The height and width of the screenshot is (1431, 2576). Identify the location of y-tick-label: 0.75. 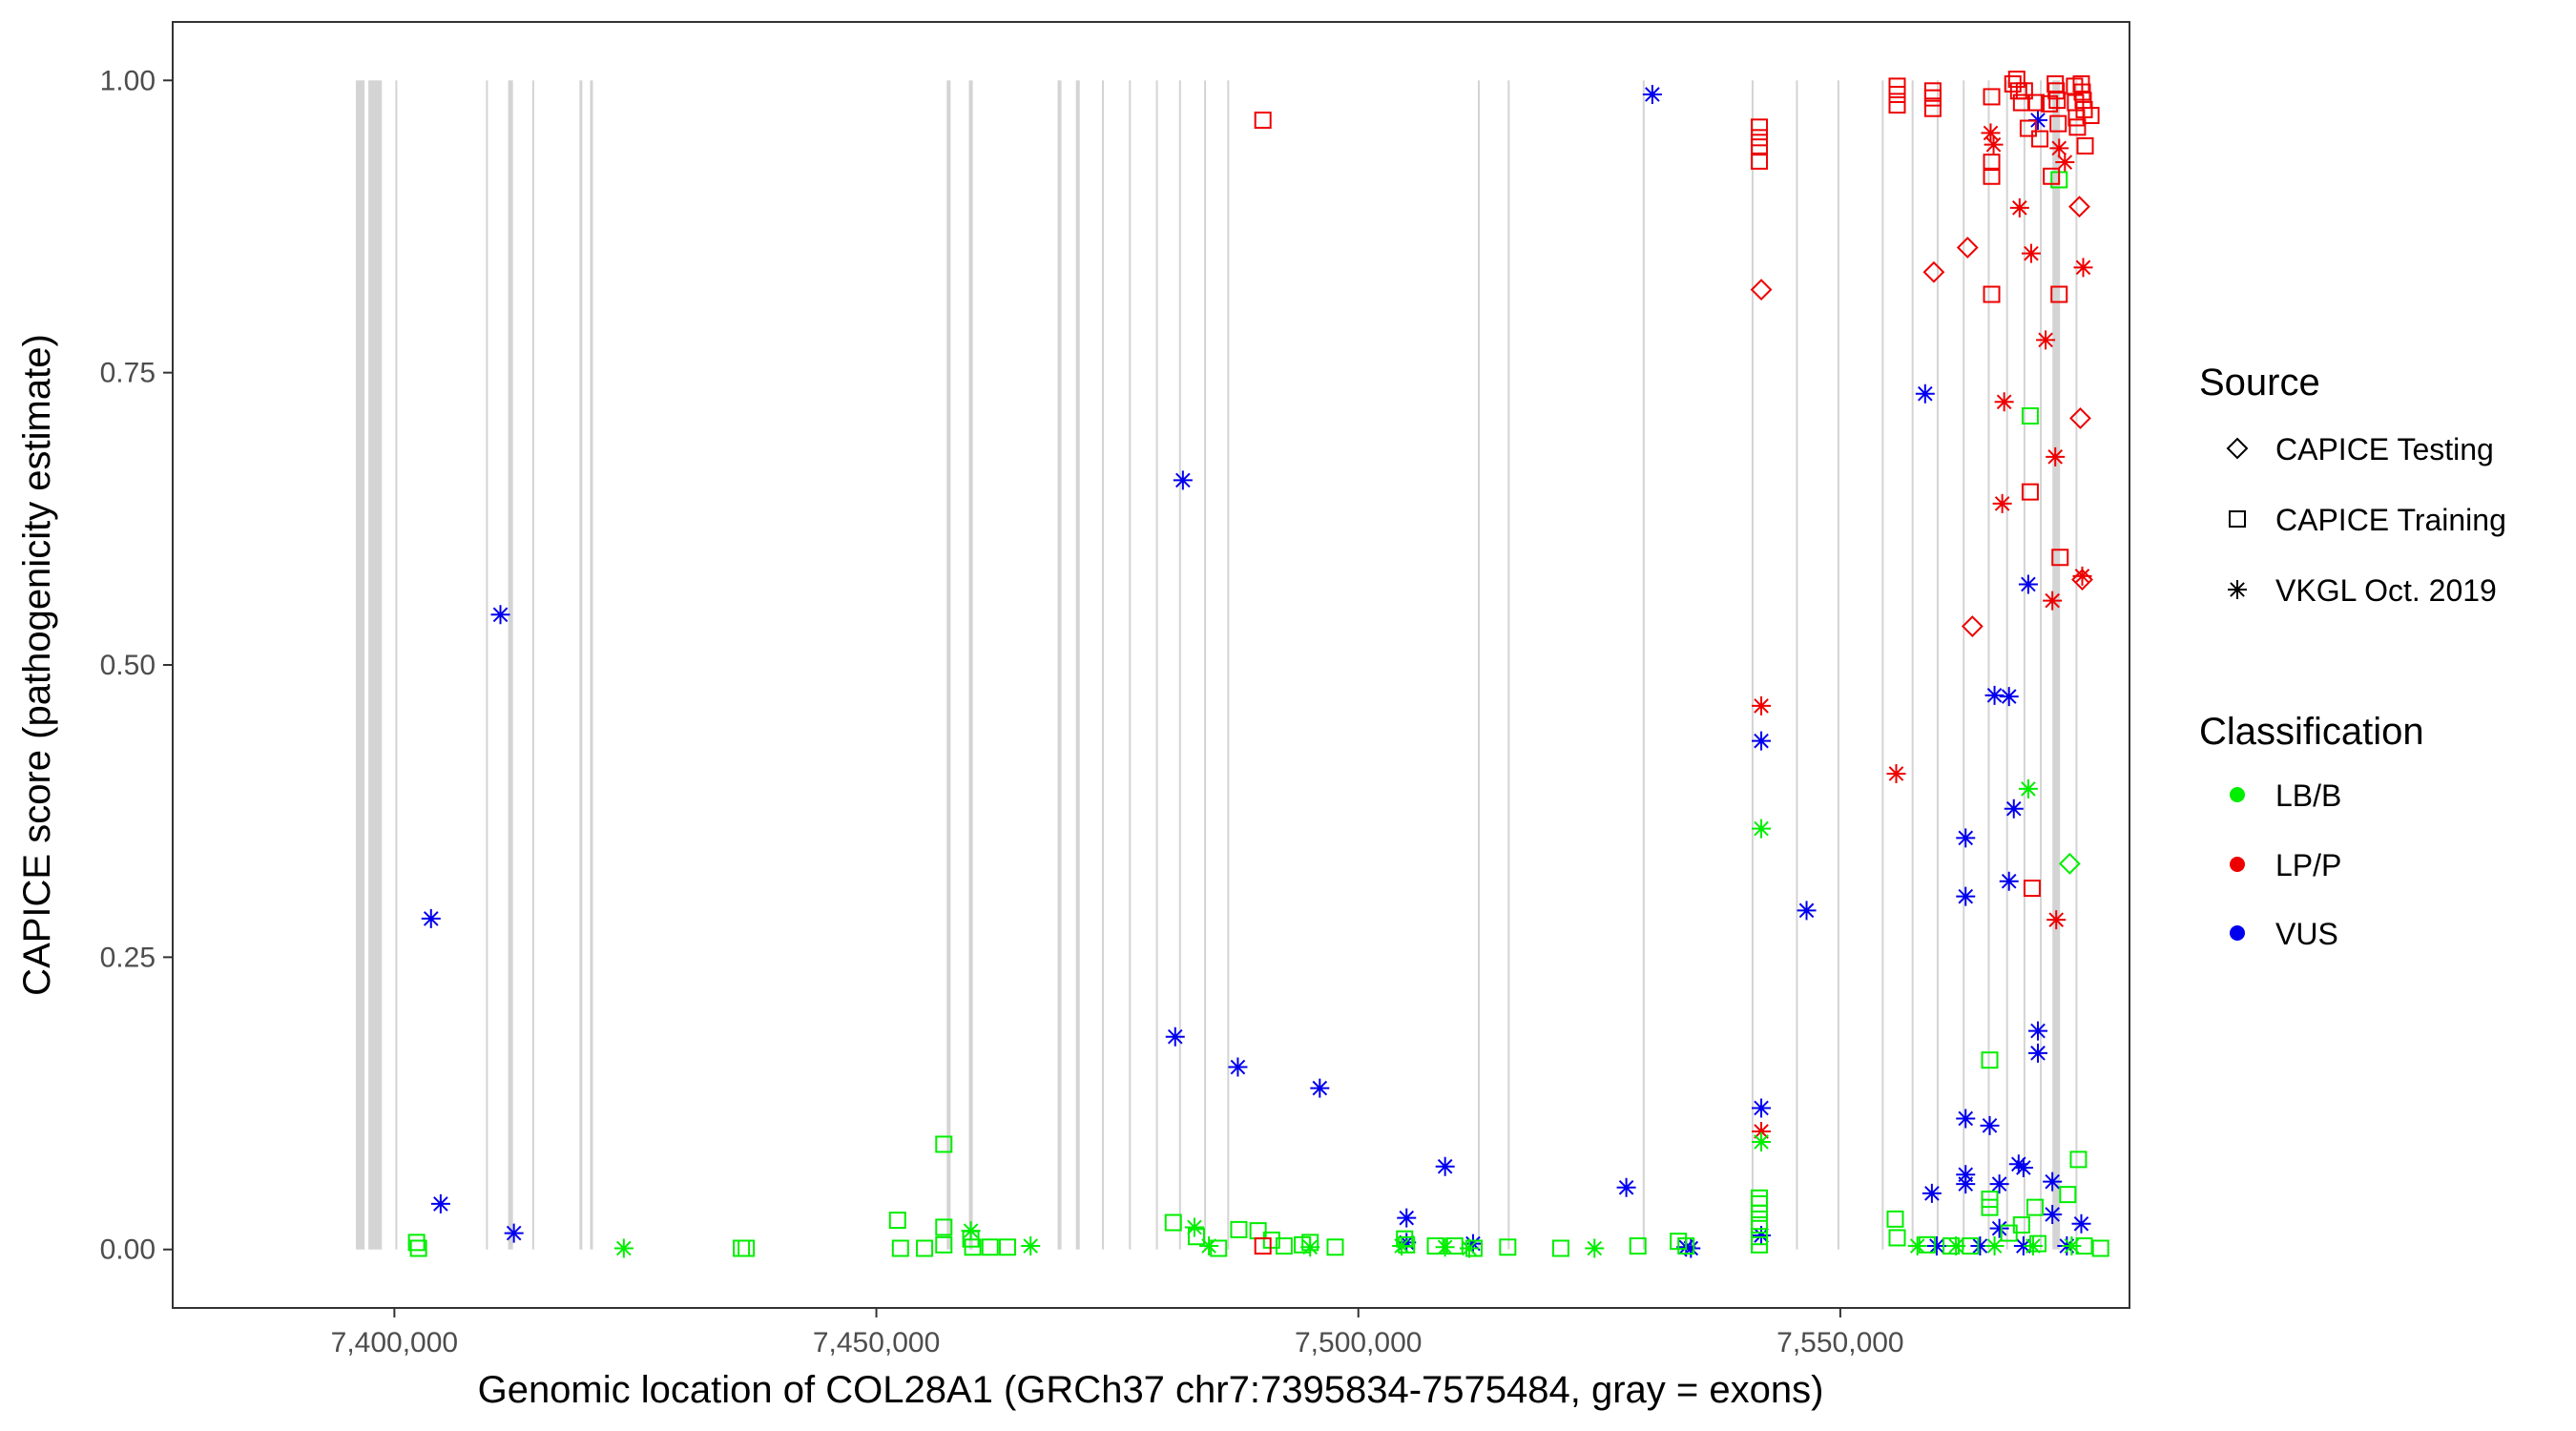
(128, 373).